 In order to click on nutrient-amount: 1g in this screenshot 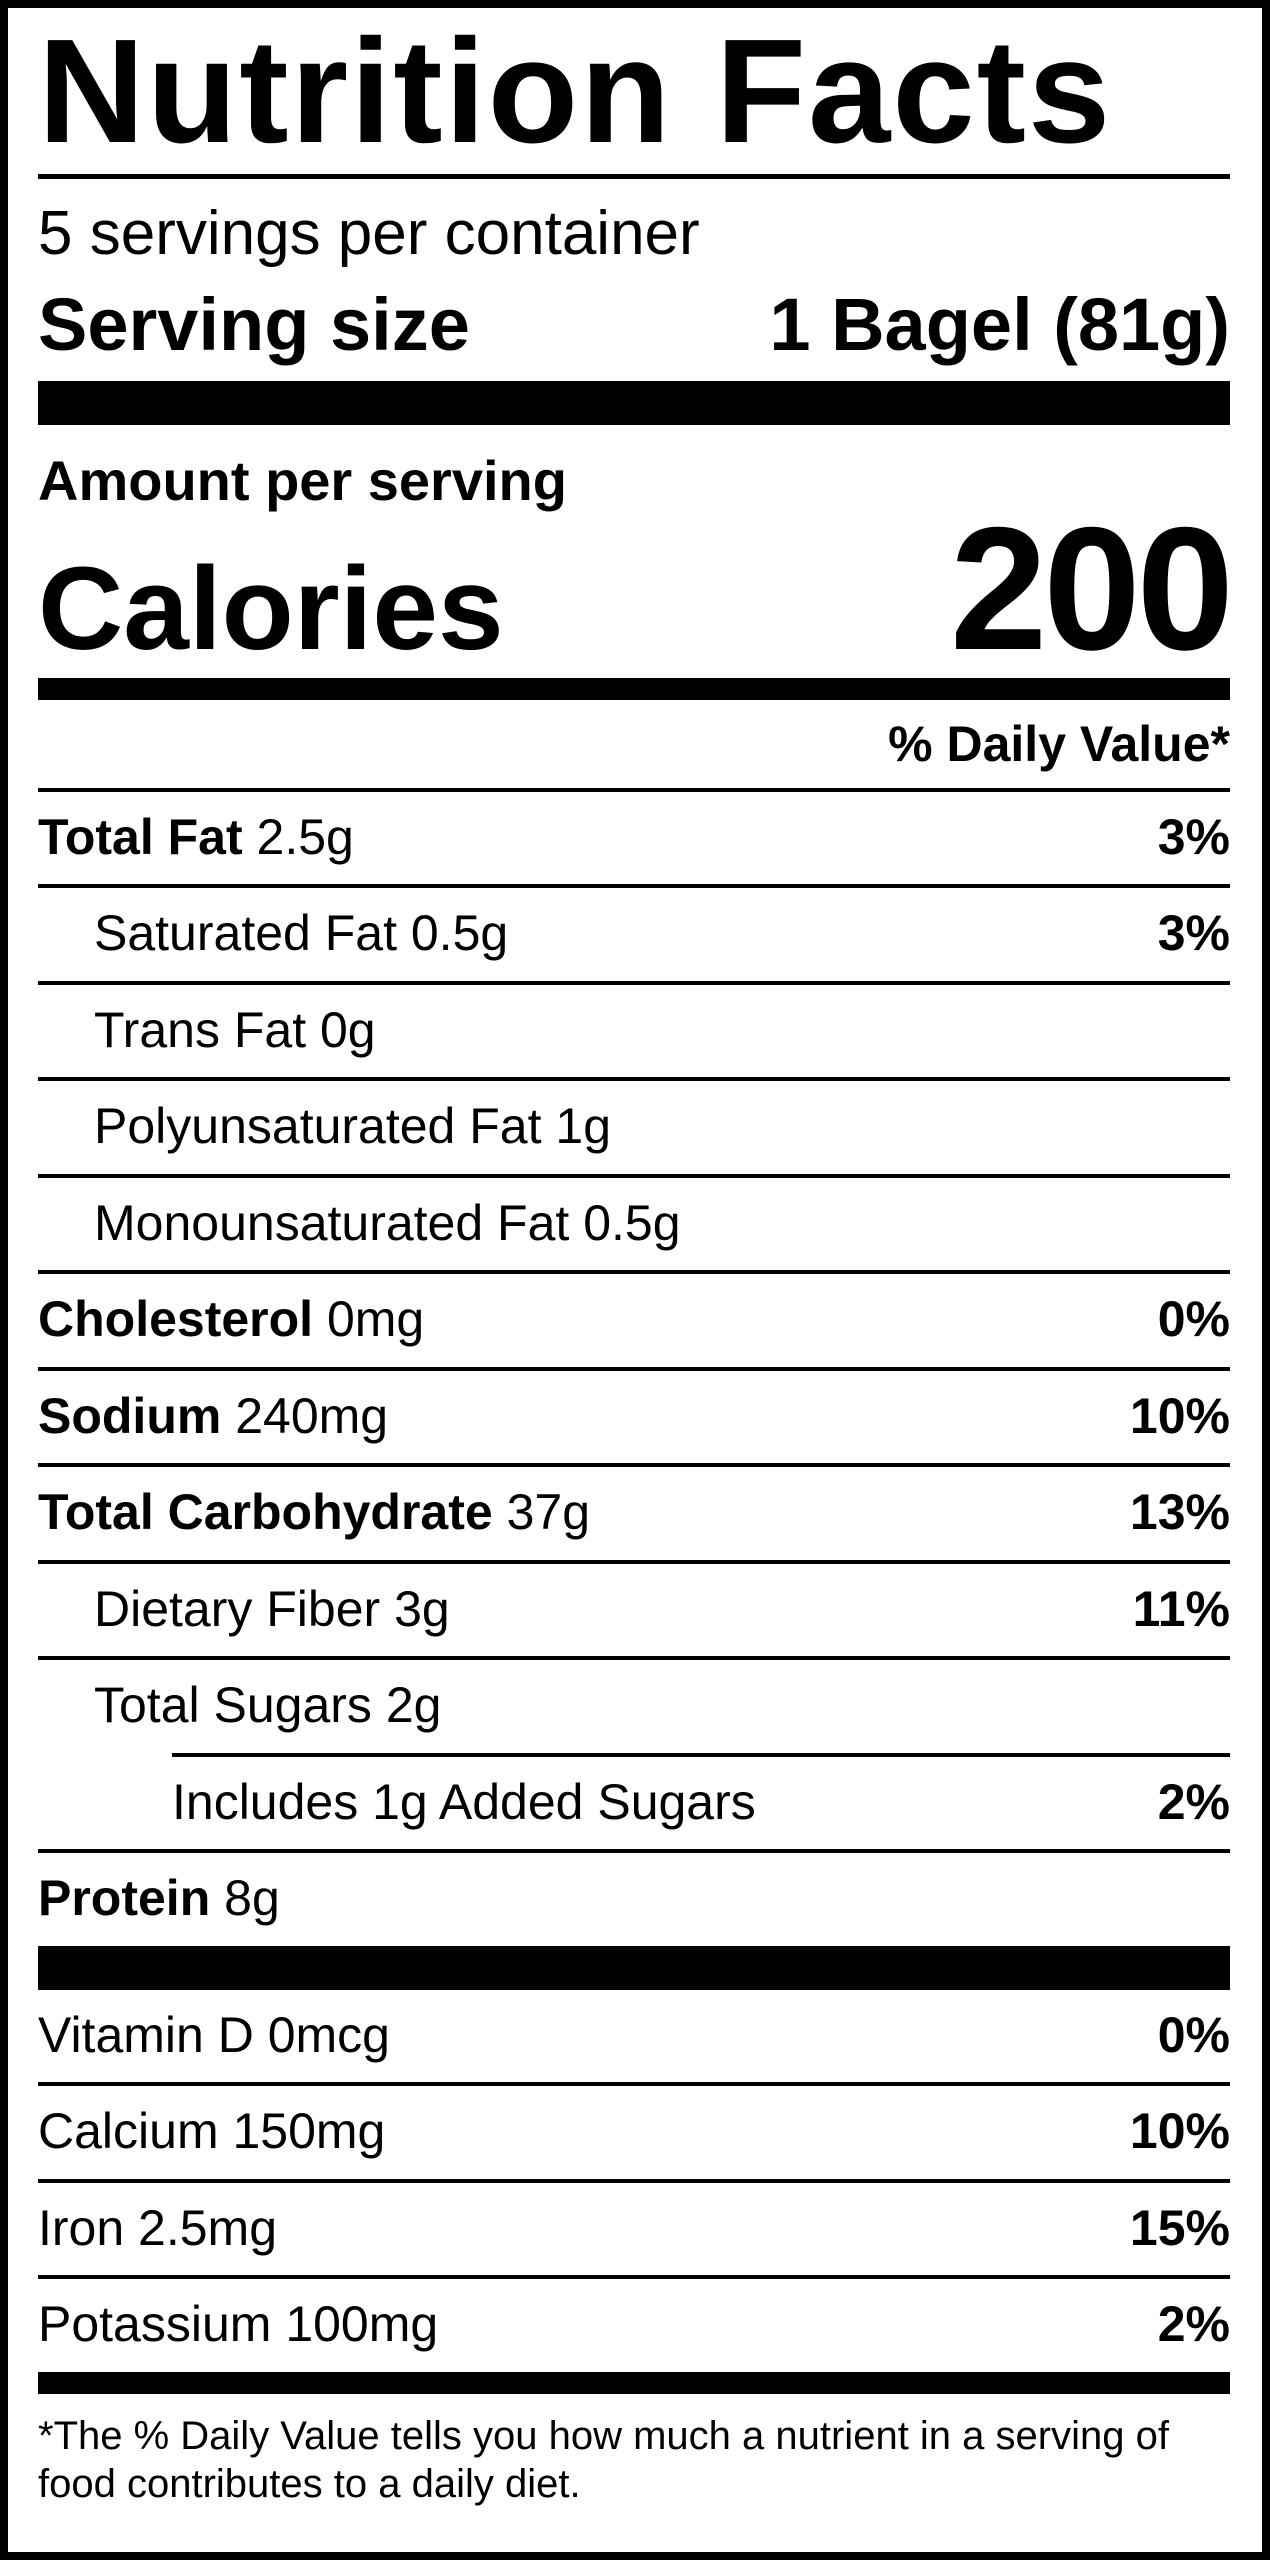, I will do `click(583, 1126)`.